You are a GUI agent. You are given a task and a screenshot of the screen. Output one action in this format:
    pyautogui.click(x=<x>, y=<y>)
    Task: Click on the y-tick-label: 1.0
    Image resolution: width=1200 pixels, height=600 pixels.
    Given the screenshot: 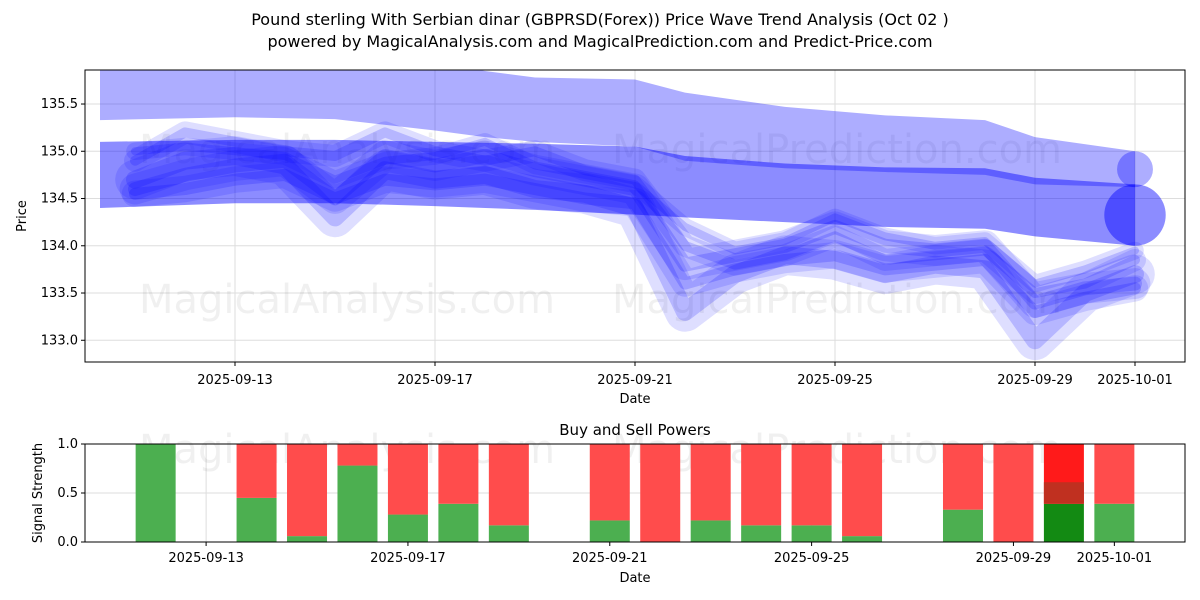 What is the action you would take?
    pyautogui.click(x=67, y=444)
    